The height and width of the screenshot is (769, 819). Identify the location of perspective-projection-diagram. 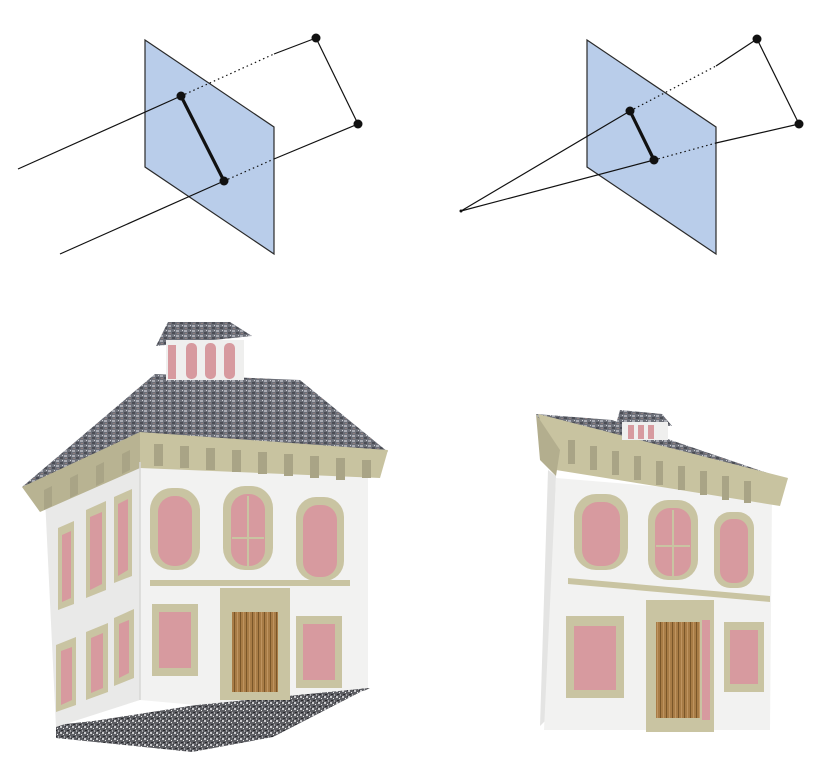
(631, 145).